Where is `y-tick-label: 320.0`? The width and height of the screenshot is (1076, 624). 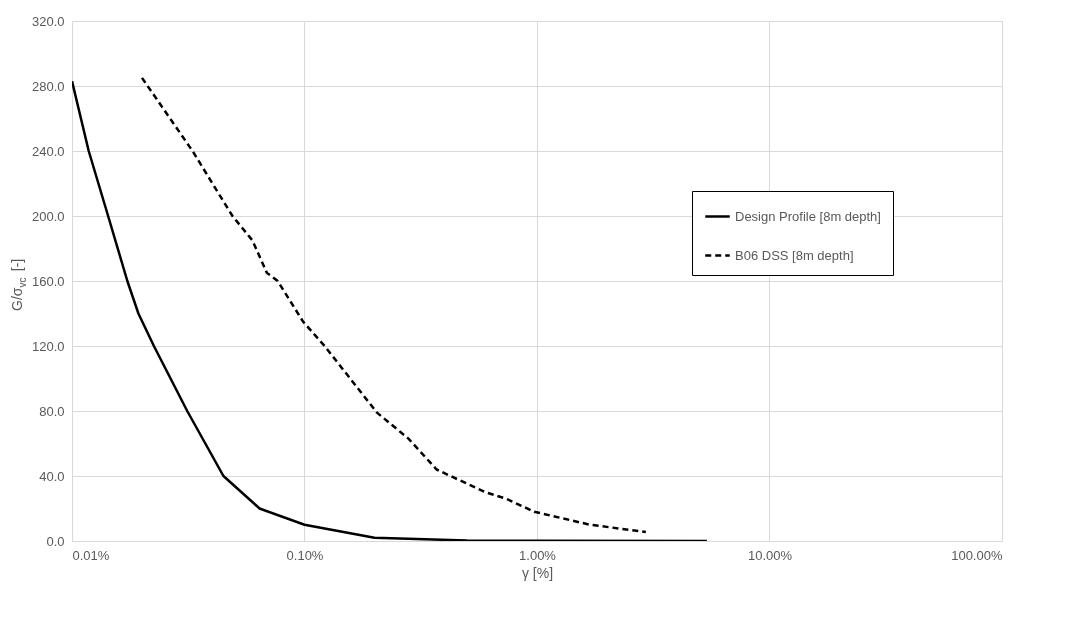
y-tick-label: 320.0 is located at coordinates (48, 21).